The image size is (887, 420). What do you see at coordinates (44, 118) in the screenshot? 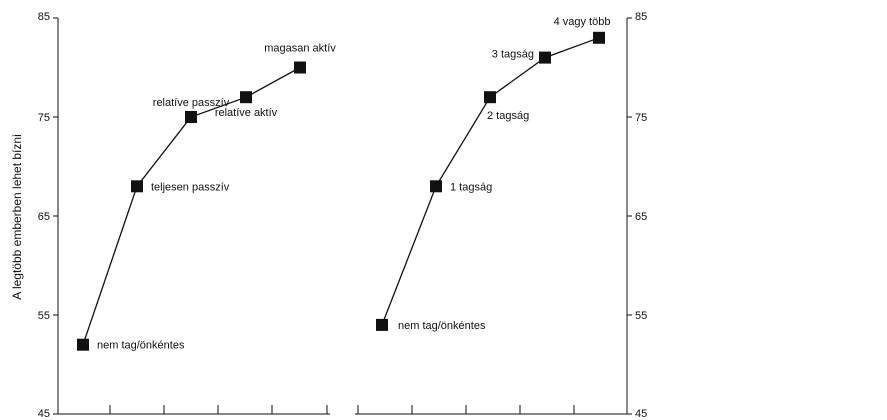
I see `panel1-y-tick-label: 75` at bounding box center [44, 118].